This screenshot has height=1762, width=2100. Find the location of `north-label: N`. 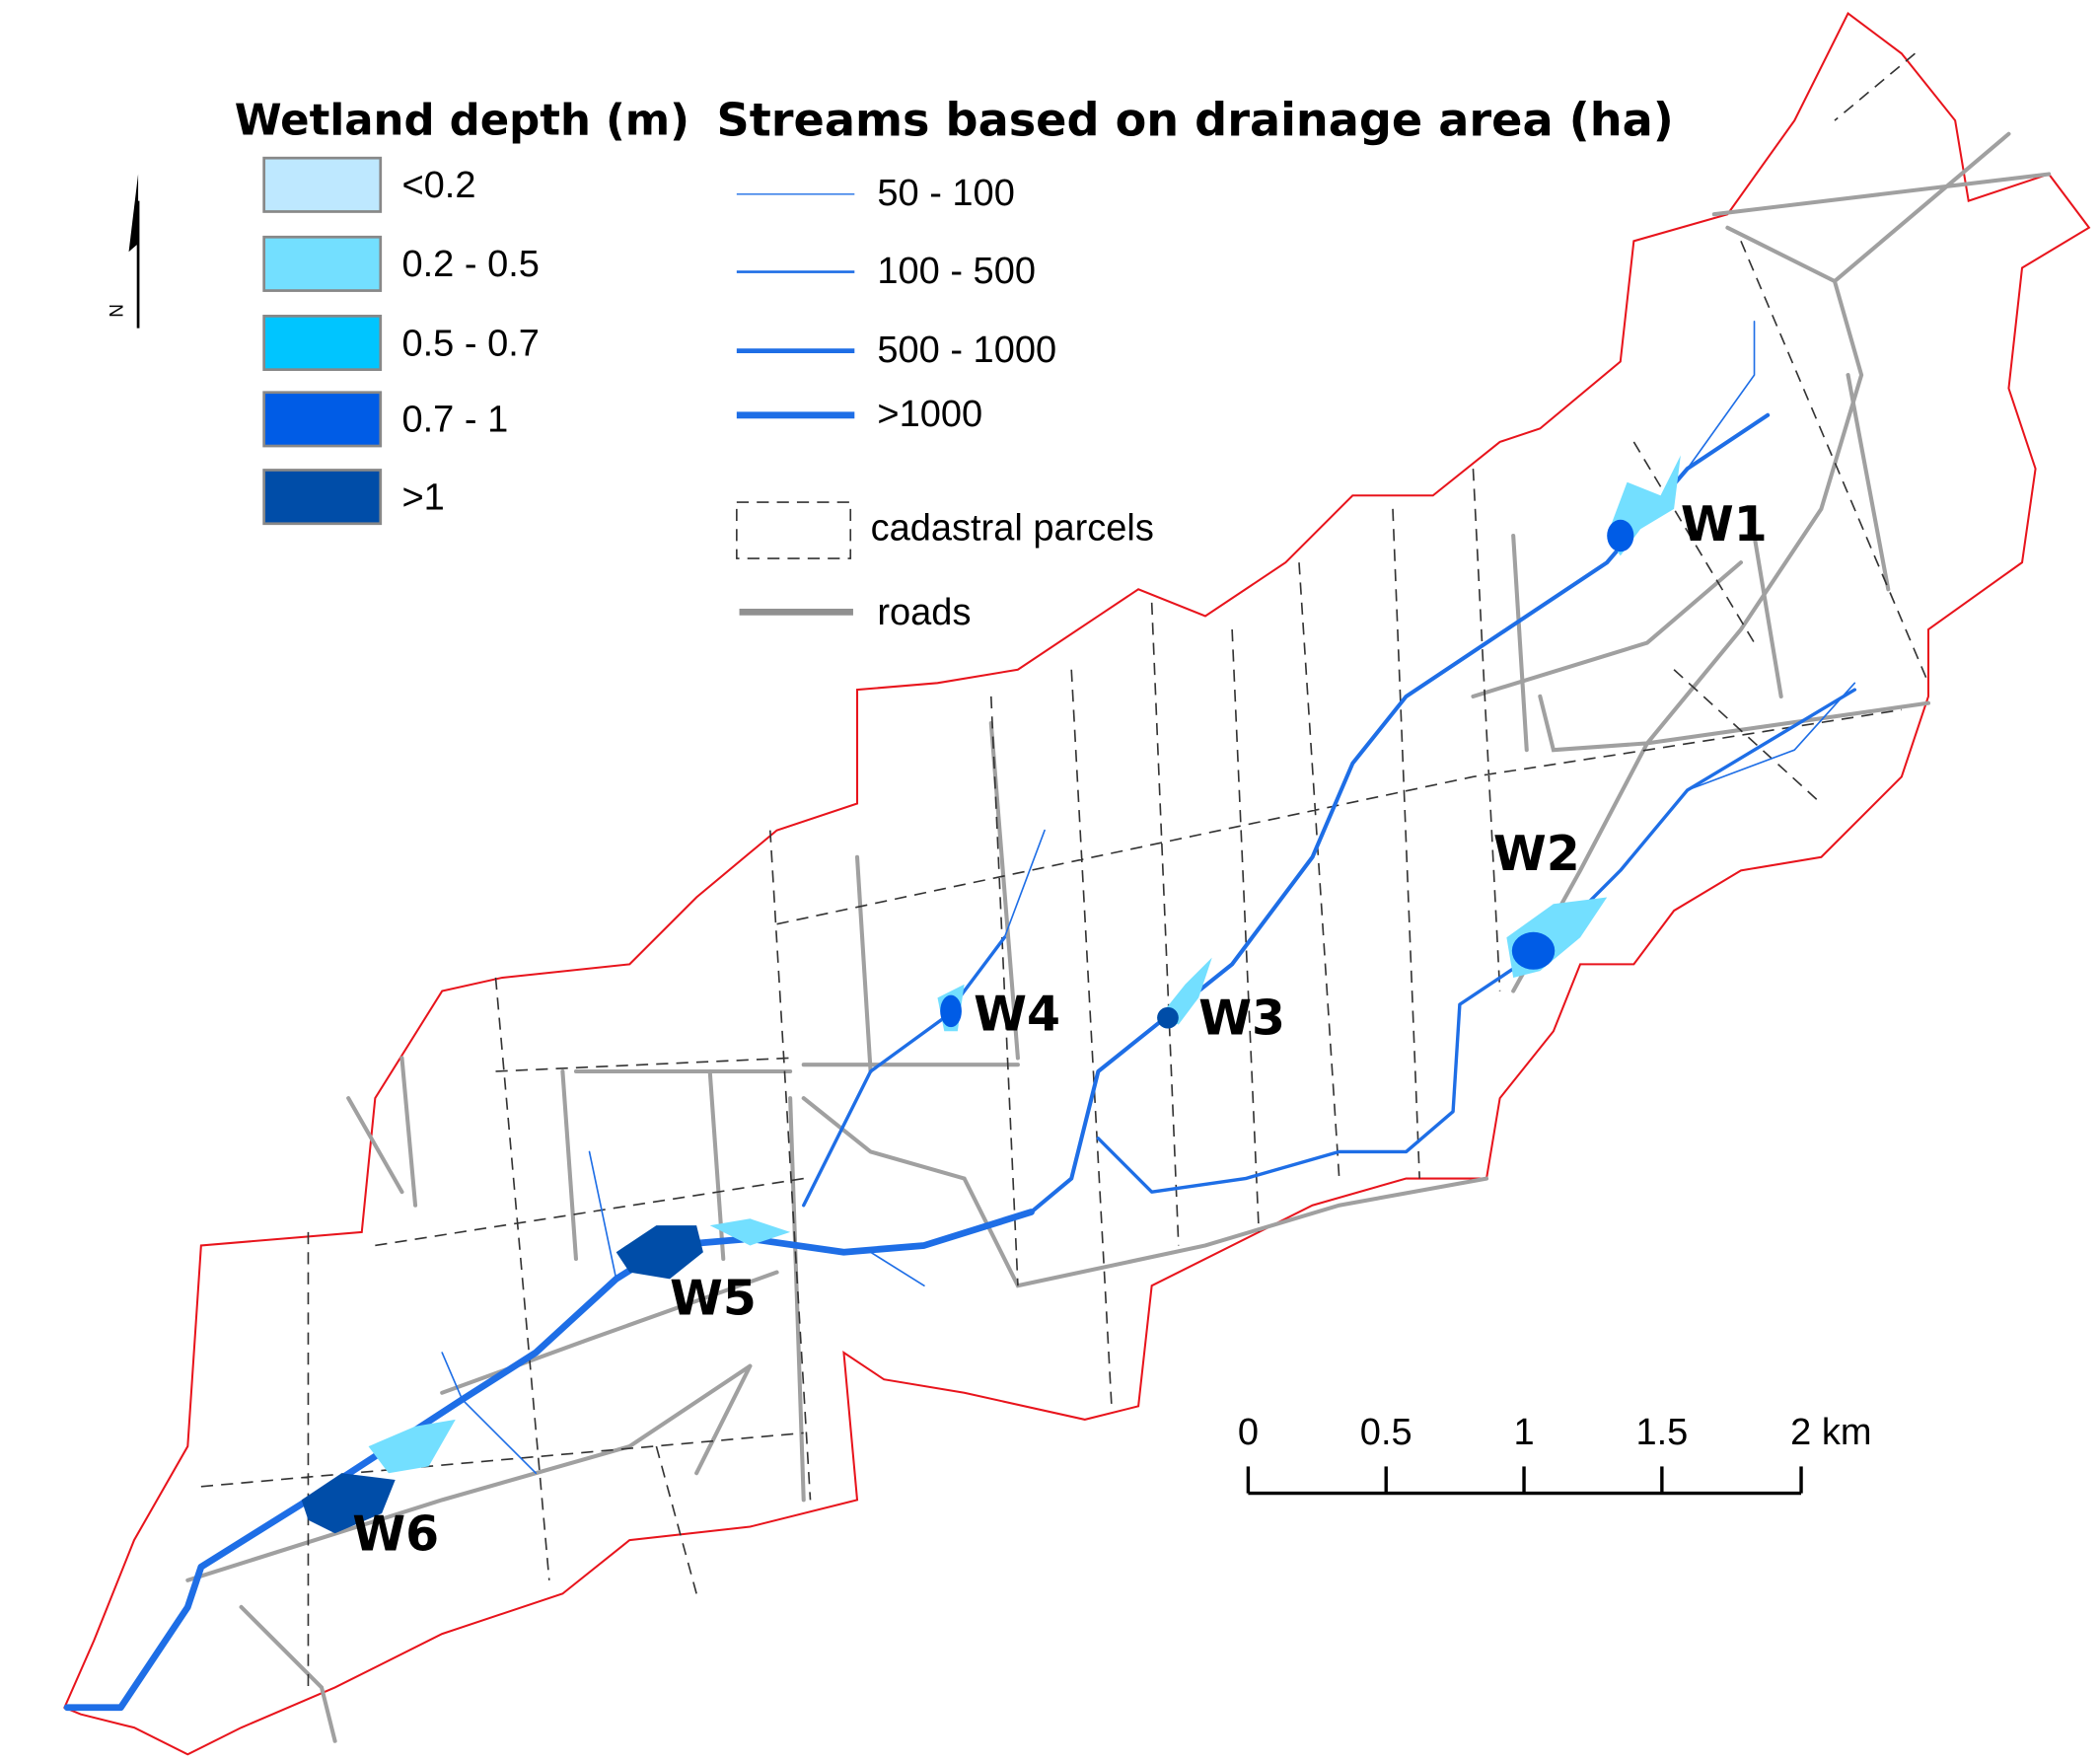

north-label: N is located at coordinates (118, 311).